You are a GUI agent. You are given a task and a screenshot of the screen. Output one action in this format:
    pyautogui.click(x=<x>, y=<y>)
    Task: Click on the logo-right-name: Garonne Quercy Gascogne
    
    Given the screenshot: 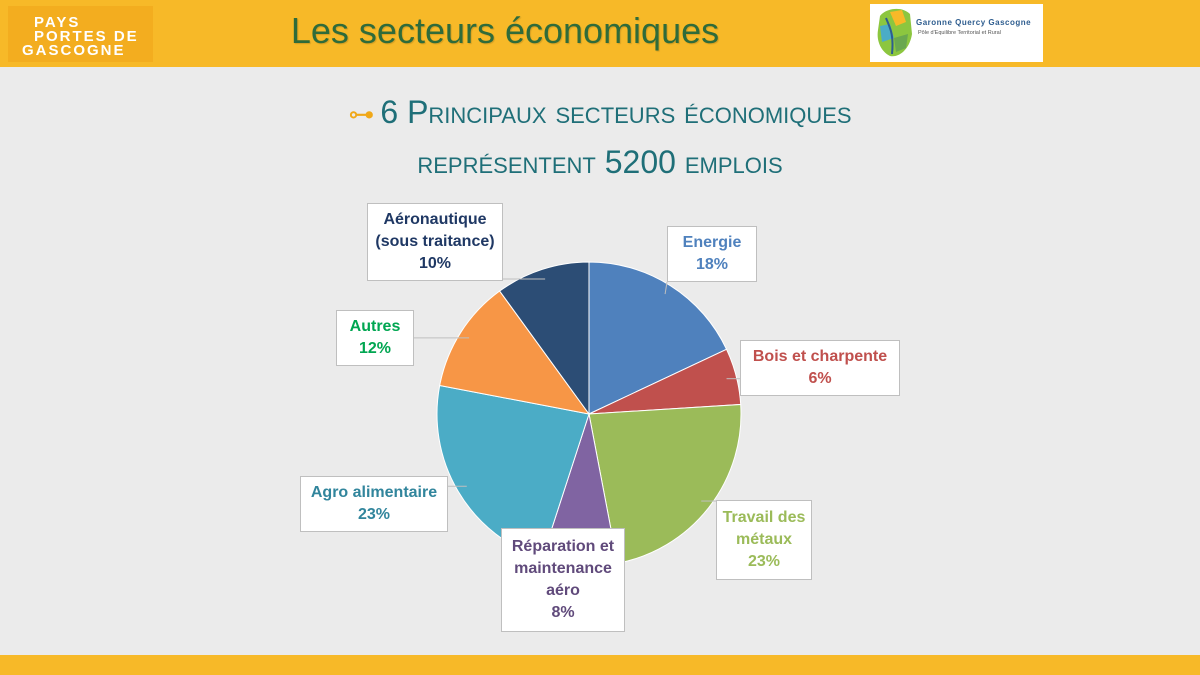 What is the action you would take?
    pyautogui.click(x=974, y=22)
    